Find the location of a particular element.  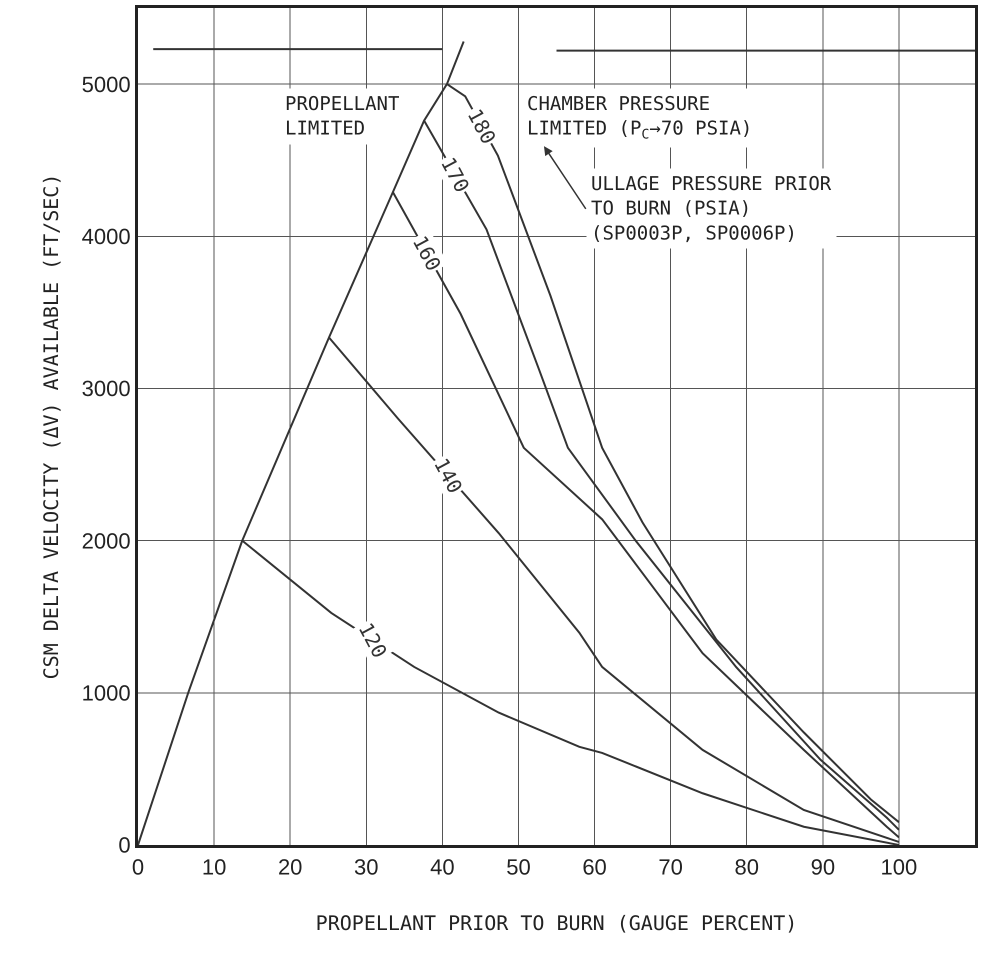

y-tick-label: 0 is located at coordinates (124, 845).